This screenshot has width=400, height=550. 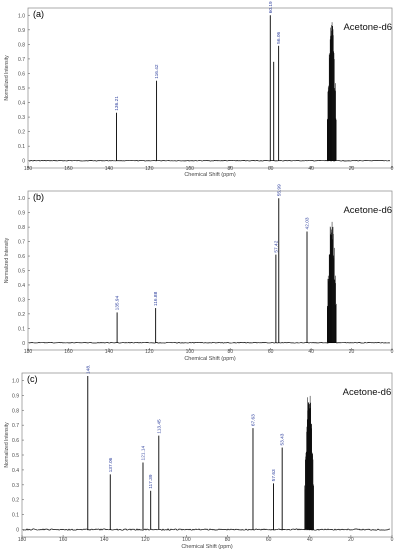 I want to click on panel-letter: (b), so click(x=38, y=197).